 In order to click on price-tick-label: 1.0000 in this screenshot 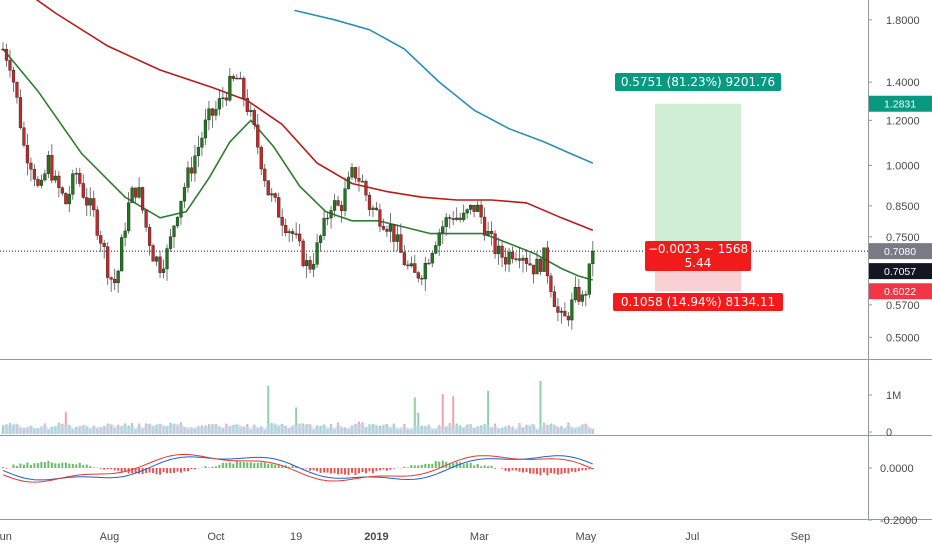, I will do `click(903, 167)`.